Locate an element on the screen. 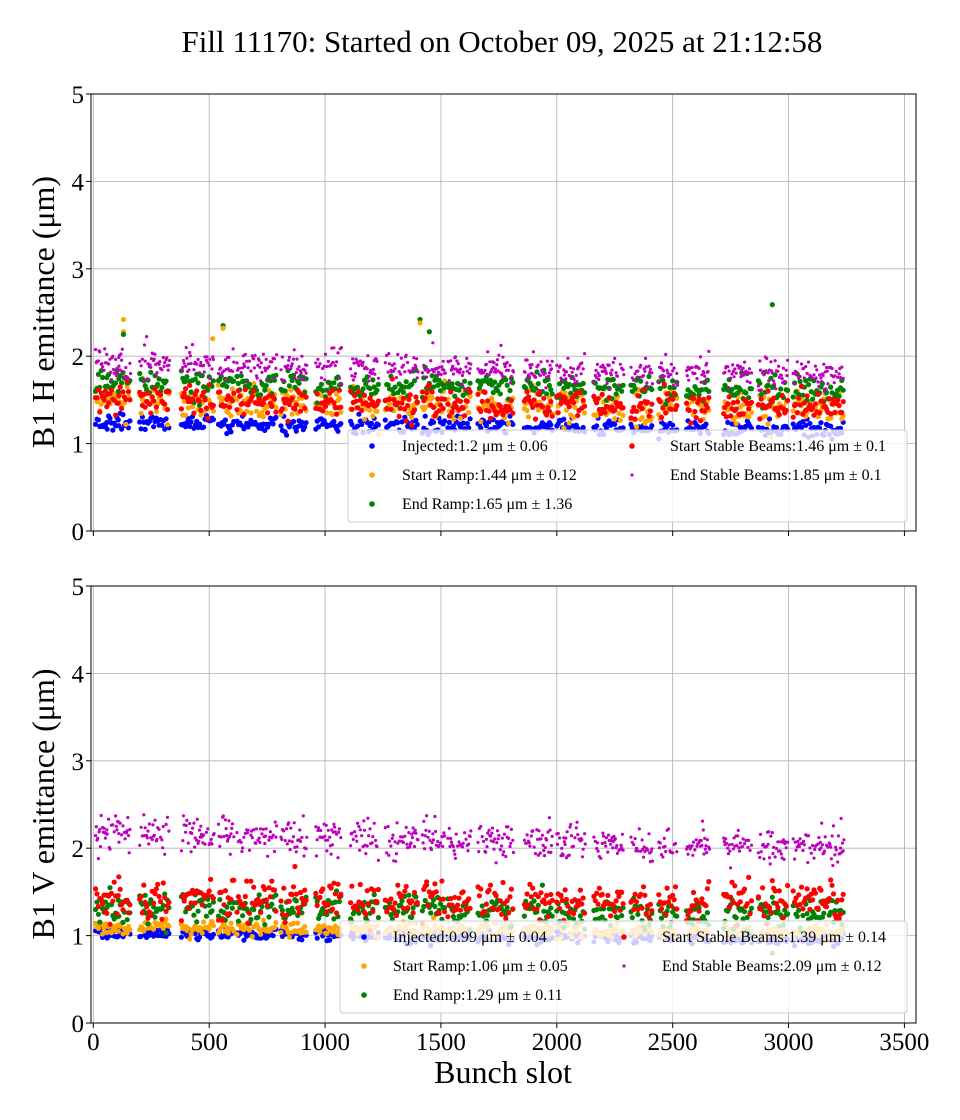 The image size is (960, 1120). y-tick-label: 2 is located at coordinates (78, 357).